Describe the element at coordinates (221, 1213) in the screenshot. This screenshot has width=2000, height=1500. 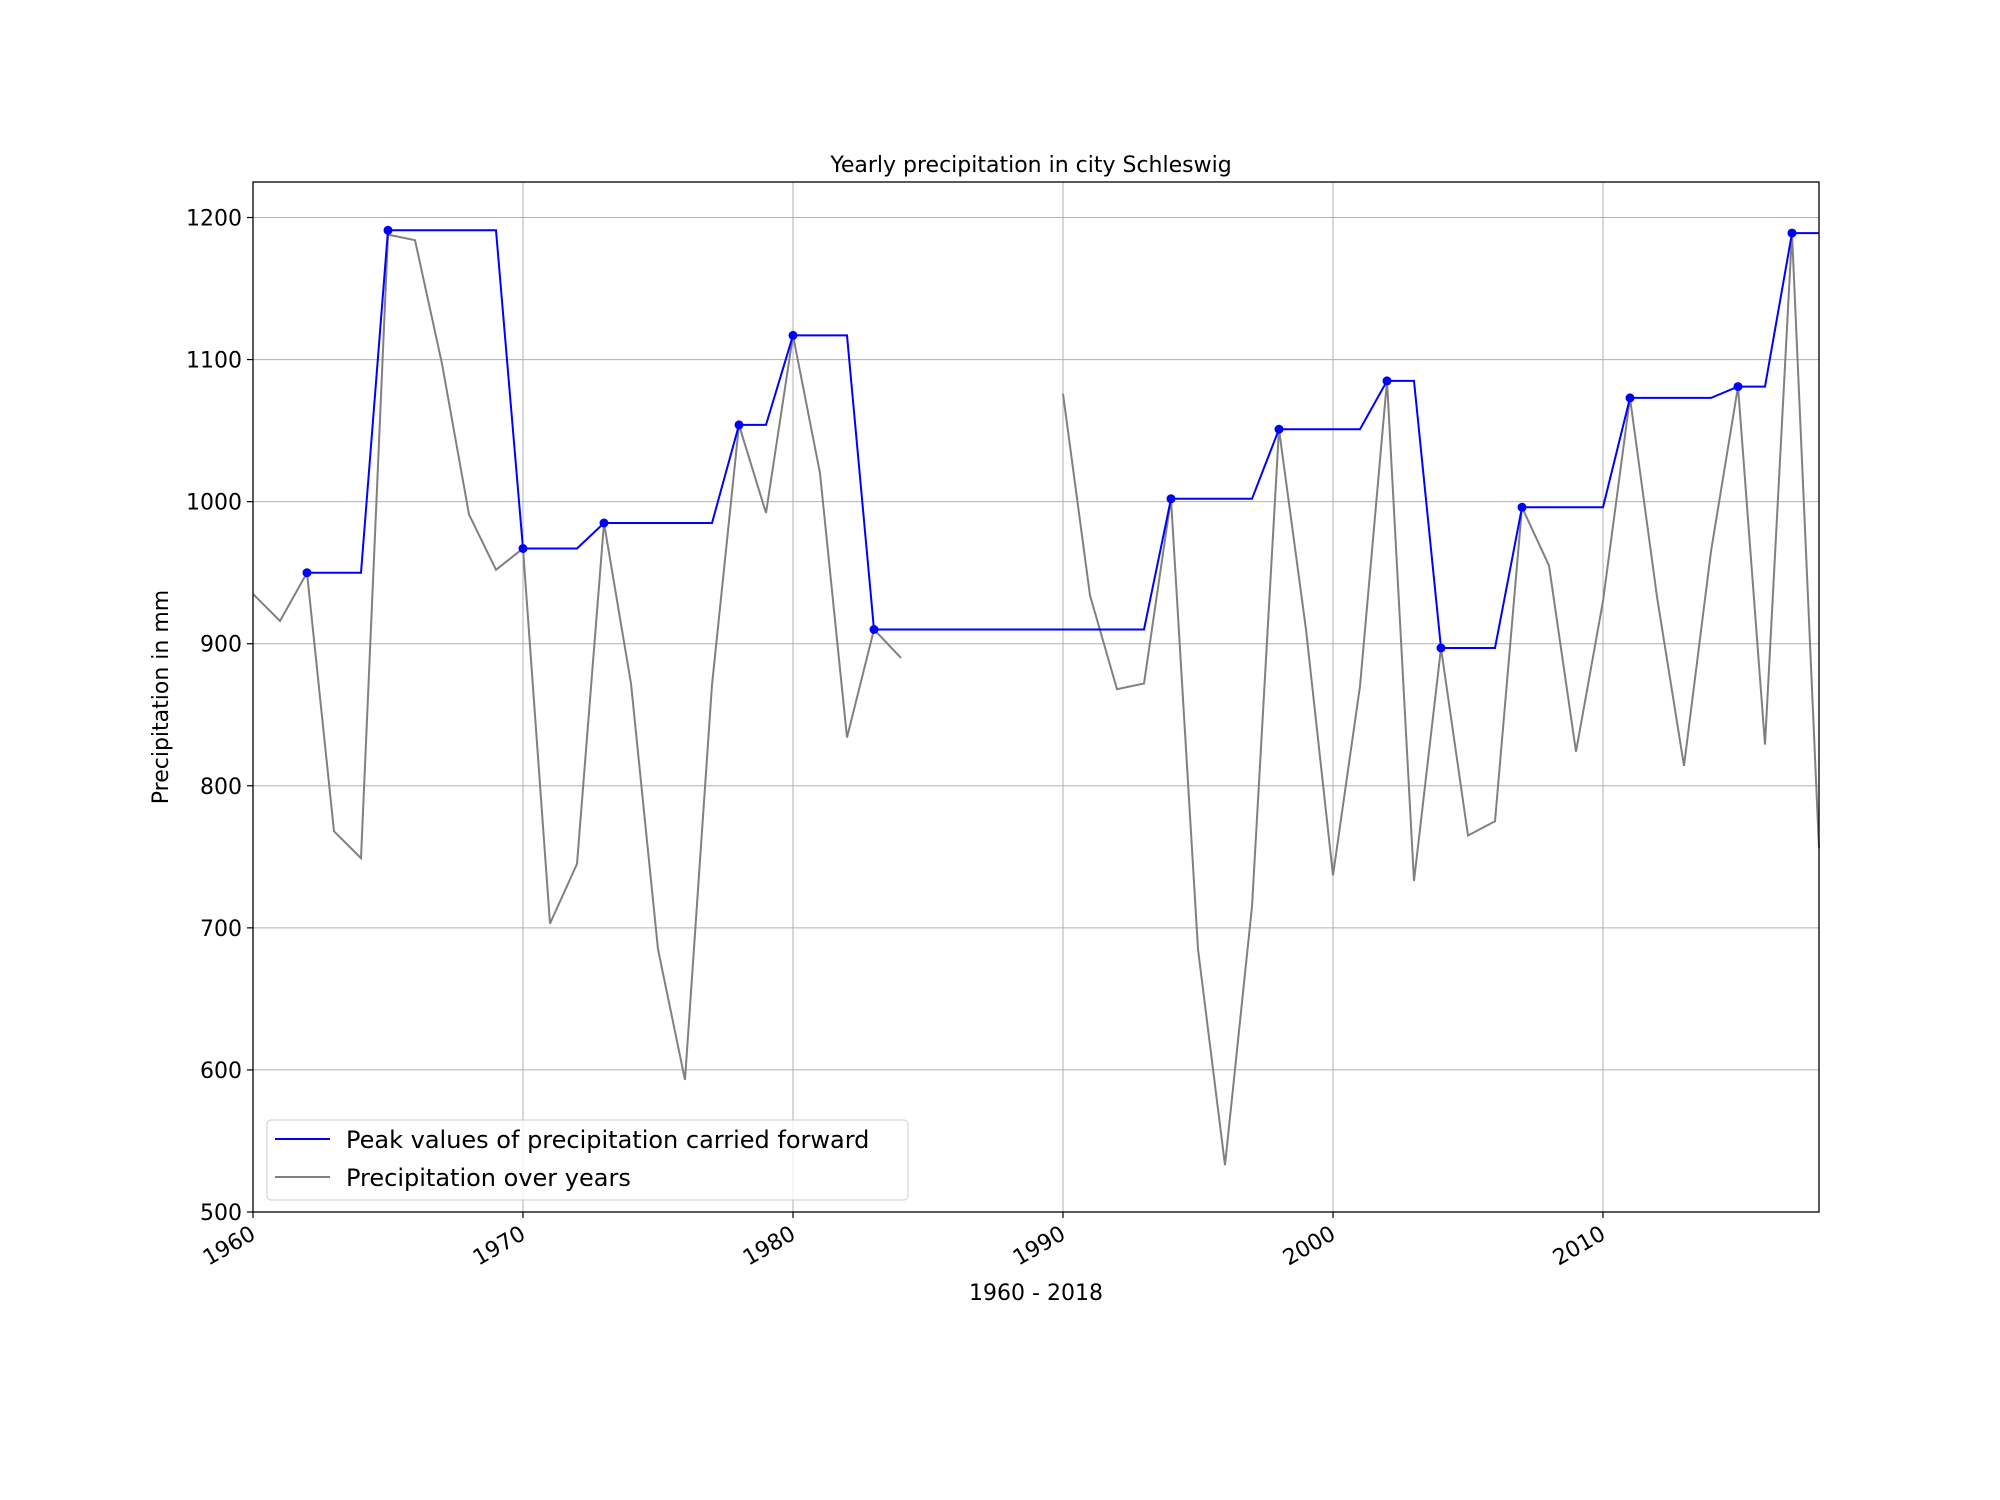
I see `y-tick-label: 500` at that location.